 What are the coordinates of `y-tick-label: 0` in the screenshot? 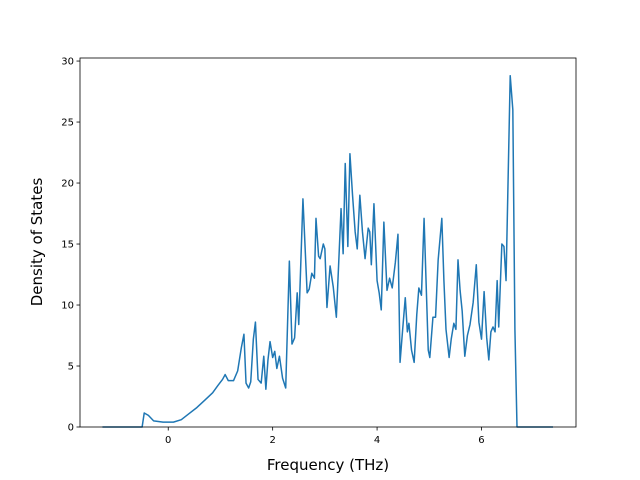 It's located at (71, 428).